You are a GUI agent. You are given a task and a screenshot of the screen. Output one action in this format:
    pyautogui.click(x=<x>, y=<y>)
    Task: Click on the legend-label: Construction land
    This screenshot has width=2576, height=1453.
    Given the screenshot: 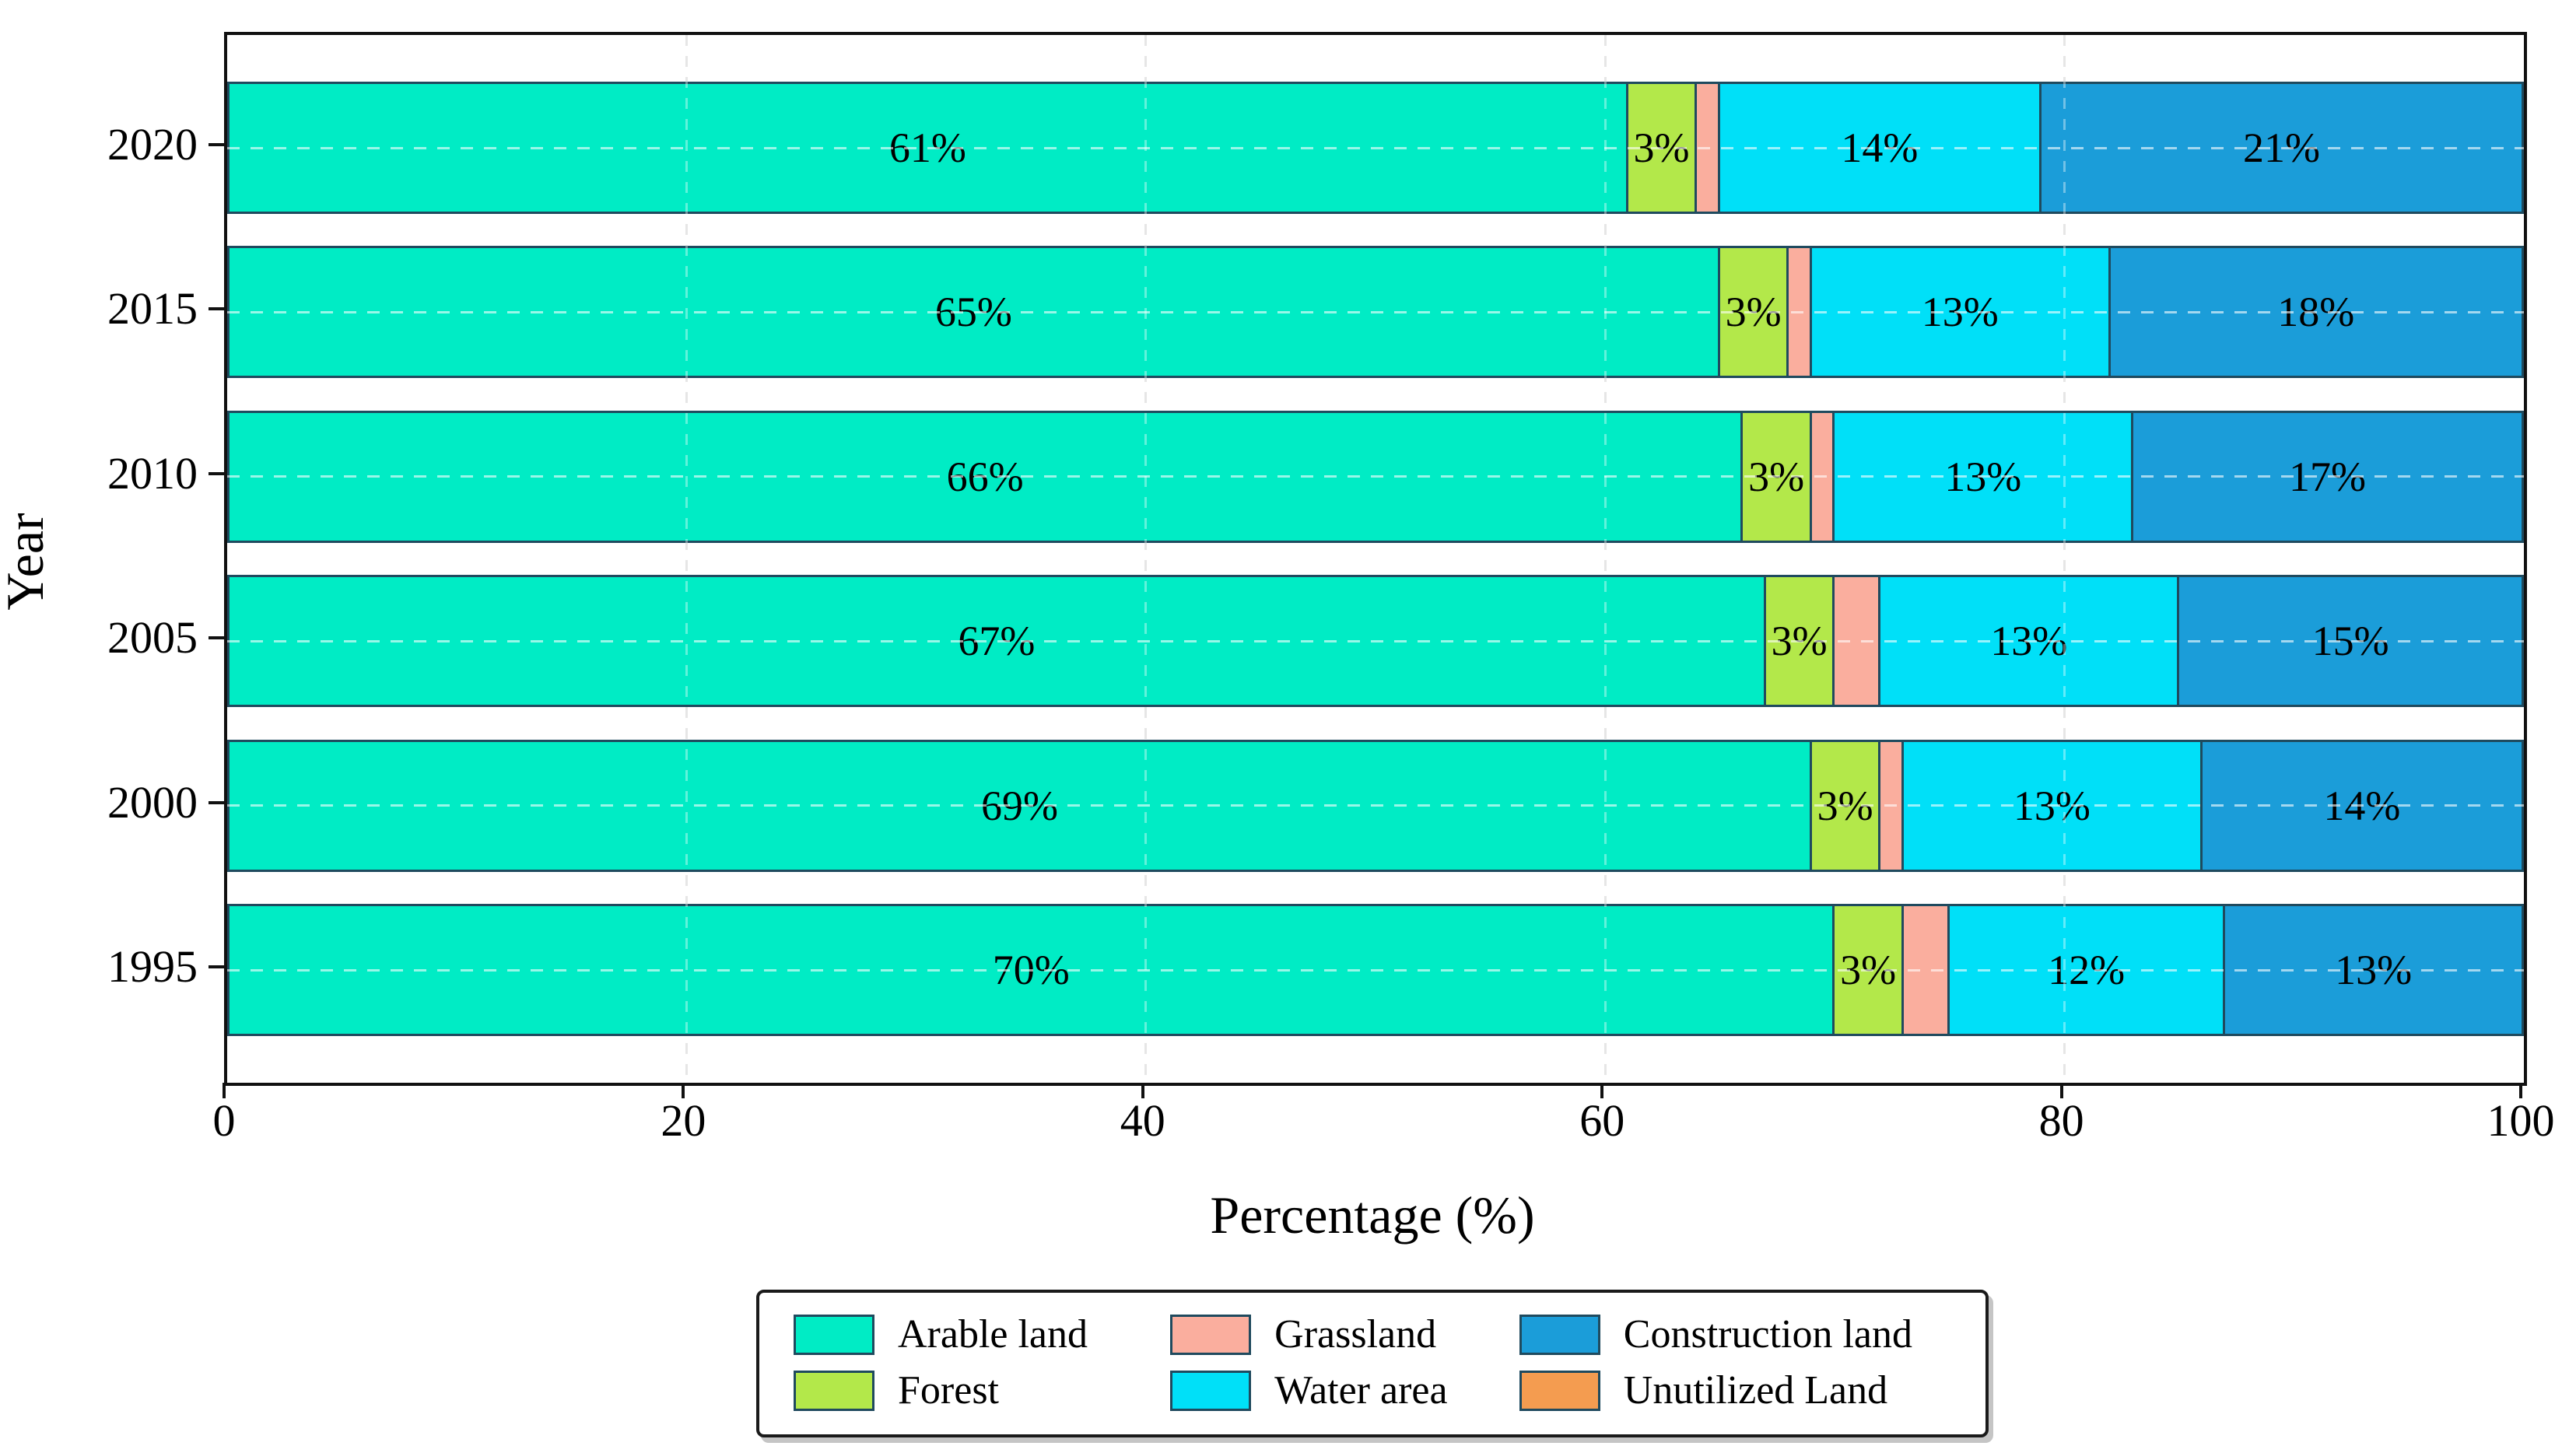 What is the action you would take?
    pyautogui.click(x=1767, y=1334)
    